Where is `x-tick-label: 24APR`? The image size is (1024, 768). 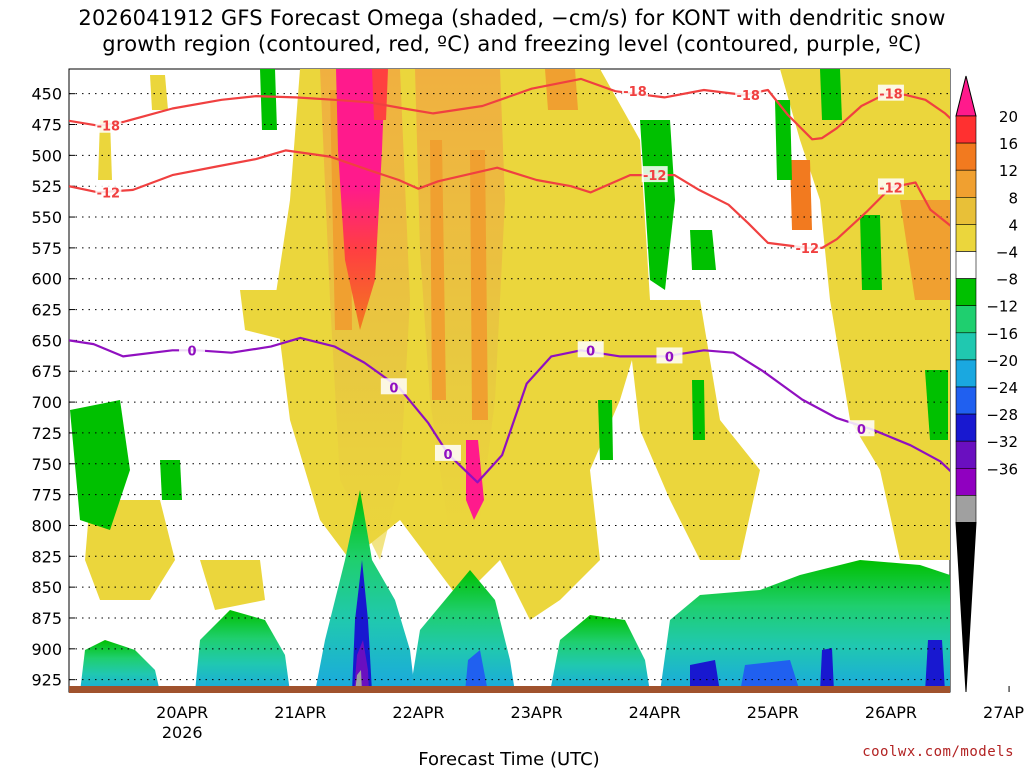
x-tick-label: 24APR is located at coordinates (655, 712).